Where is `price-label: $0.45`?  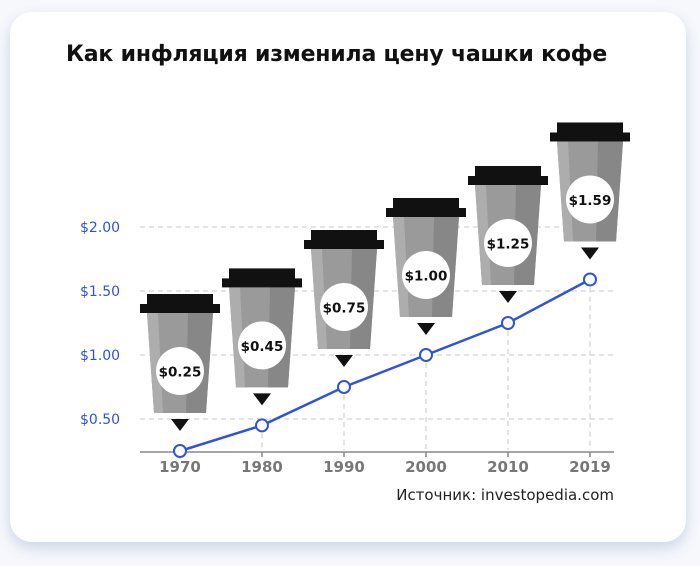 price-label: $0.45 is located at coordinates (262, 347).